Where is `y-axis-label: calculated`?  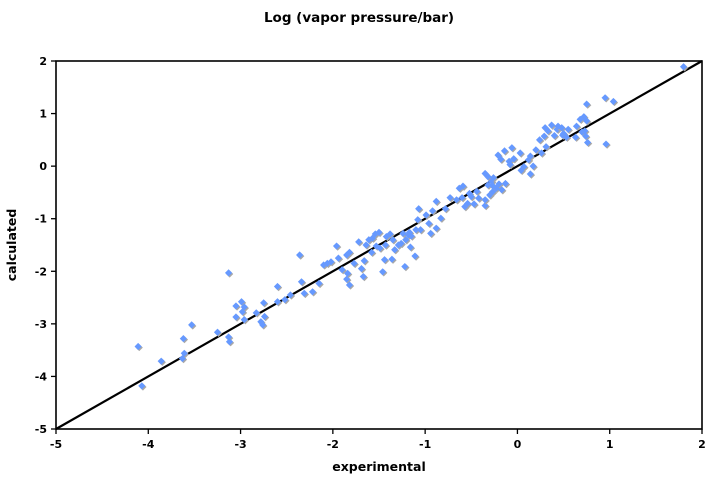
y-axis-label: calculated is located at coordinates (11, 245).